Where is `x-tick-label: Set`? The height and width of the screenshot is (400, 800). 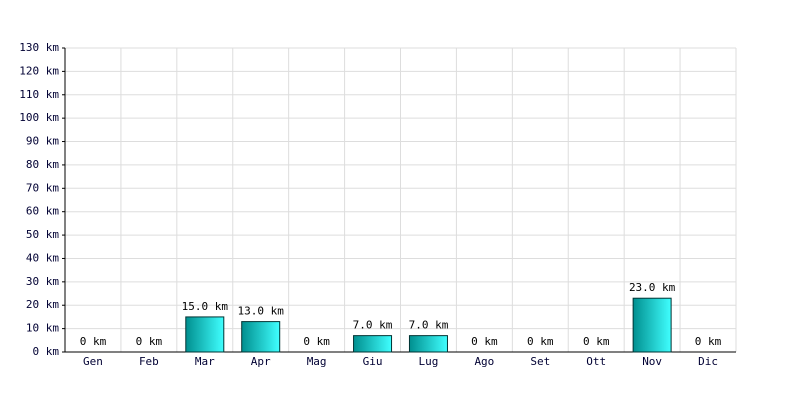 x-tick-label: Set is located at coordinates (540, 361).